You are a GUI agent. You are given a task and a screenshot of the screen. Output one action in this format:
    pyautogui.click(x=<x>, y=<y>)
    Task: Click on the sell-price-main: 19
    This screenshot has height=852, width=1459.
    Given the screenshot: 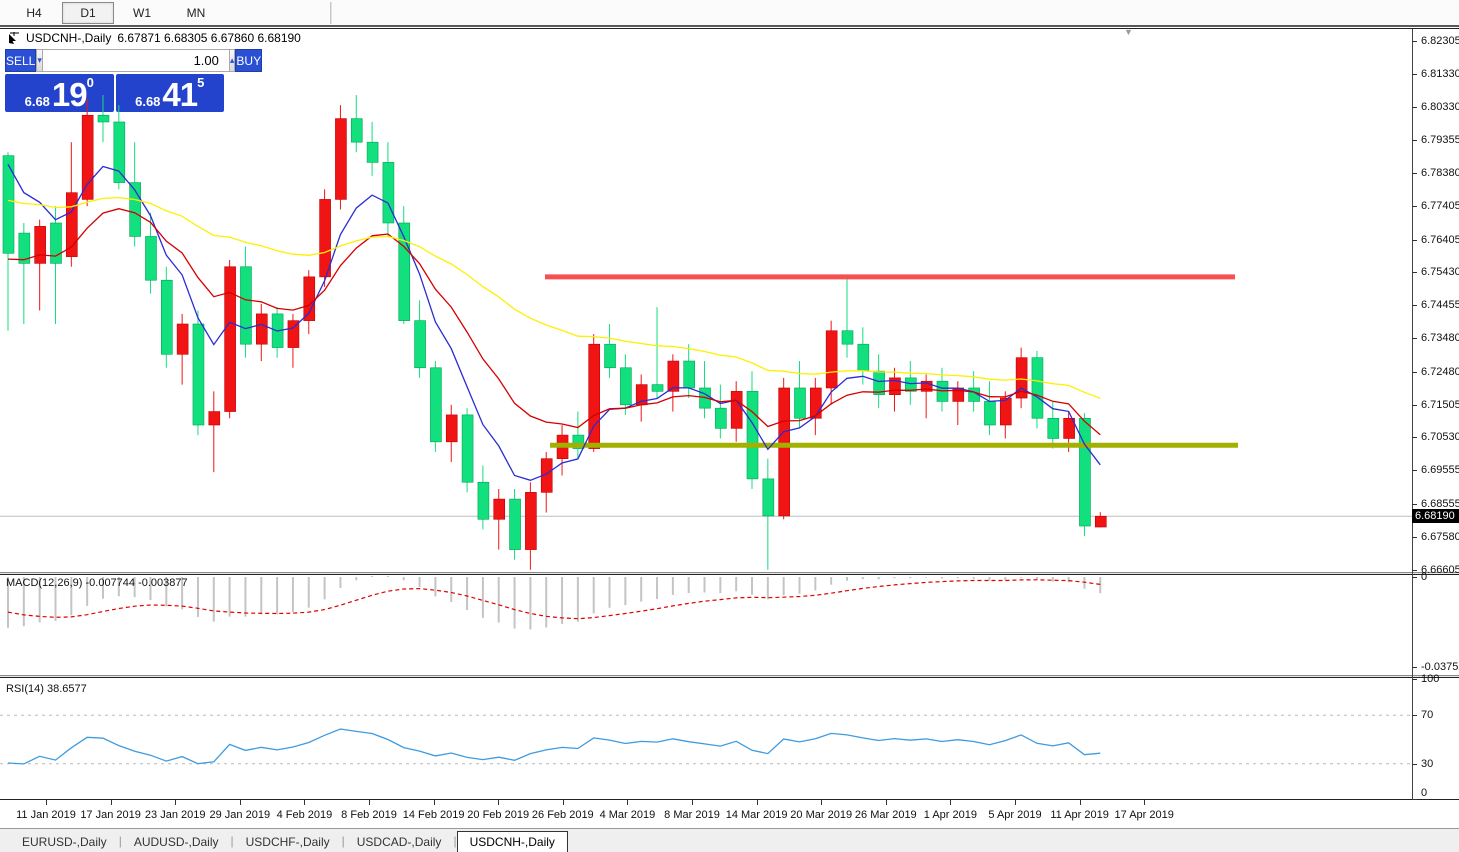 What is the action you would take?
    pyautogui.click(x=69, y=94)
    